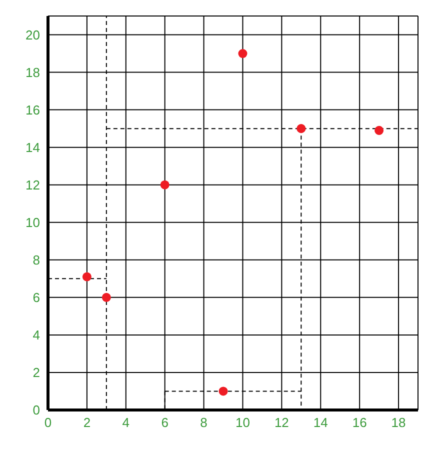  Describe the element at coordinates (36, 260) in the screenshot. I see `y-tick-label: 8` at that location.